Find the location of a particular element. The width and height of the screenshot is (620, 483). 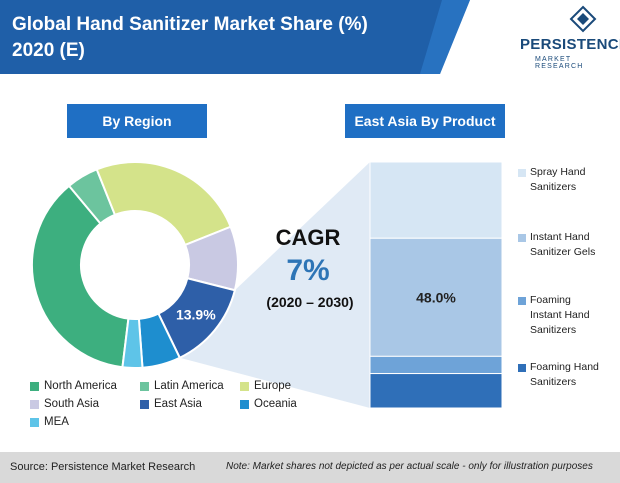

product-legend-swatch-foaming-hand-sanitizers is located at coordinates (522, 368).